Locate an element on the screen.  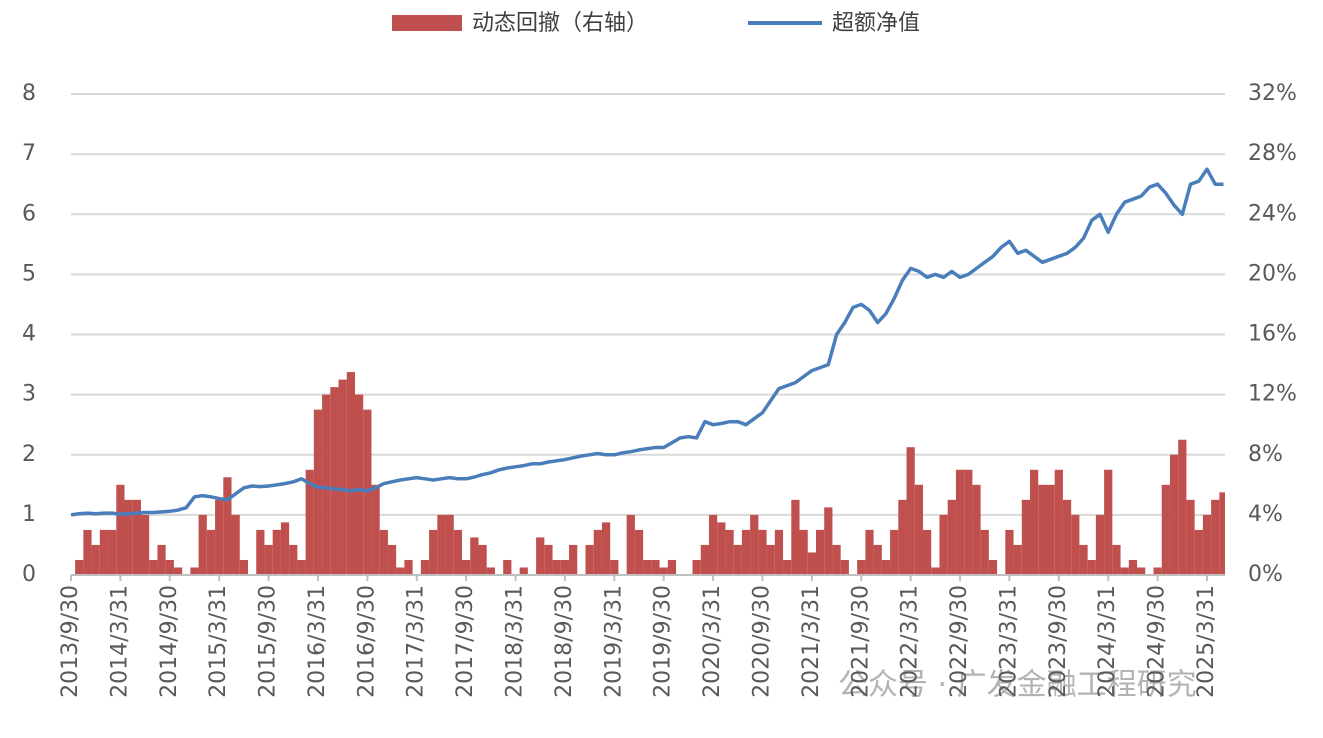
x-tick-label: 2016/3/31 is located at coordinates (317, 641).